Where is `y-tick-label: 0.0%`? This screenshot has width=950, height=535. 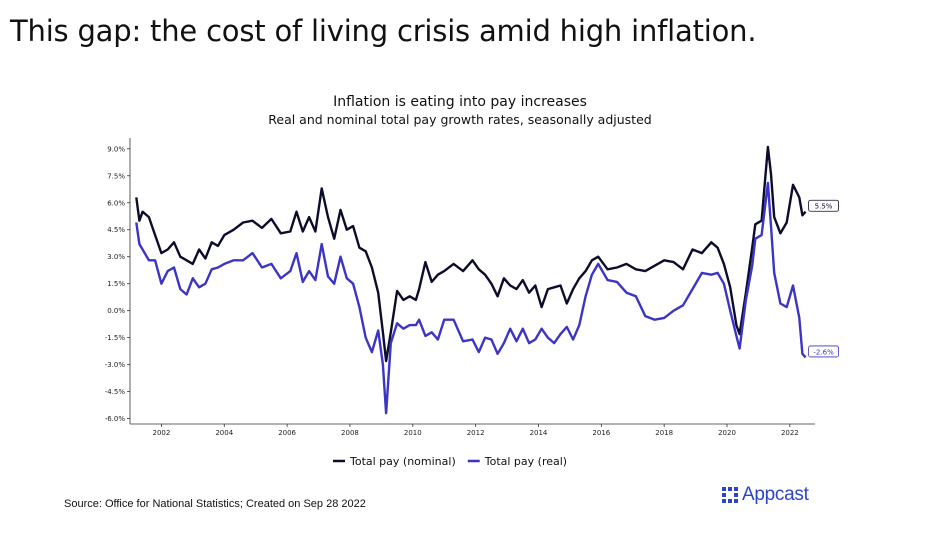
y-tick-label: 0.0% is located at coordinates (116, 311).